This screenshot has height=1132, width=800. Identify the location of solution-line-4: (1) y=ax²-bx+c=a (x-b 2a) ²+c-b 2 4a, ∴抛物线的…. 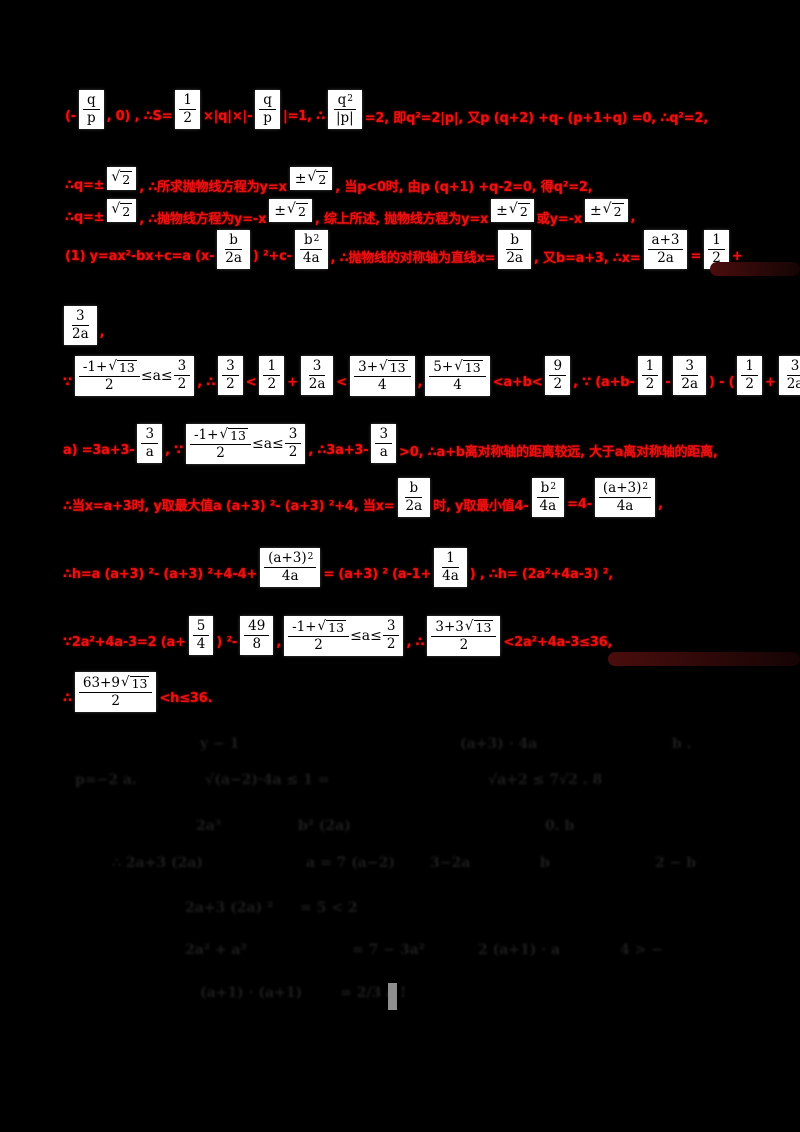
(403, 249).